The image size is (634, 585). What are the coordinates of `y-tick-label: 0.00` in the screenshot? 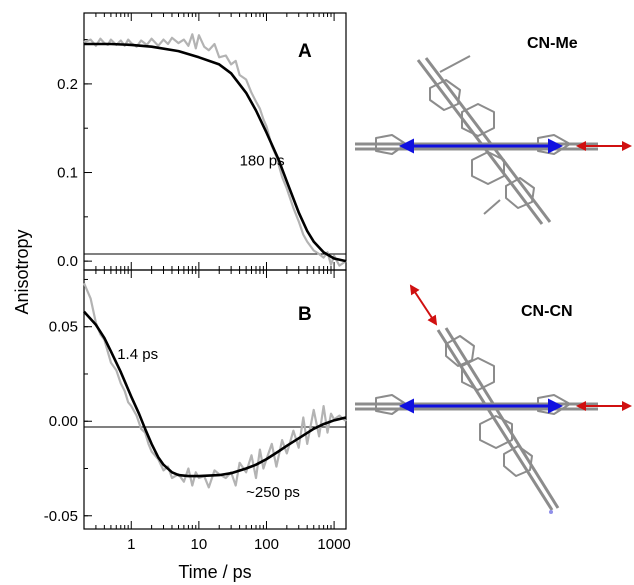 It's located at (63, 421).